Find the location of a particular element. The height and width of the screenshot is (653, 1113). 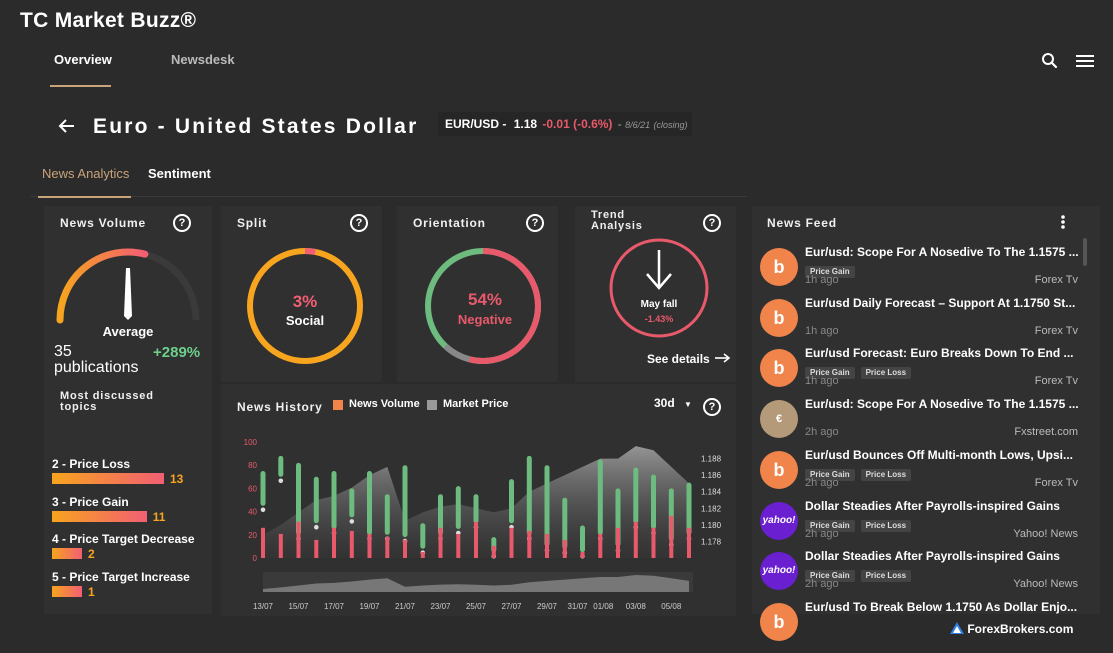

tab-newsdesk: Newsdesk is located at coordinates (203, 59).